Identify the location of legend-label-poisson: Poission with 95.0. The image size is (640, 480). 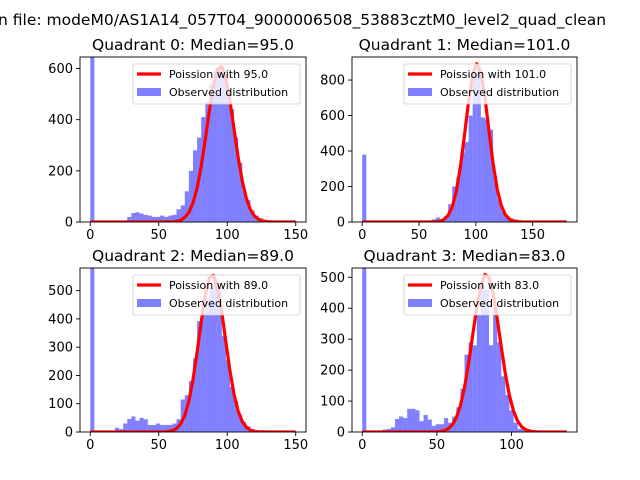
(218, 74).